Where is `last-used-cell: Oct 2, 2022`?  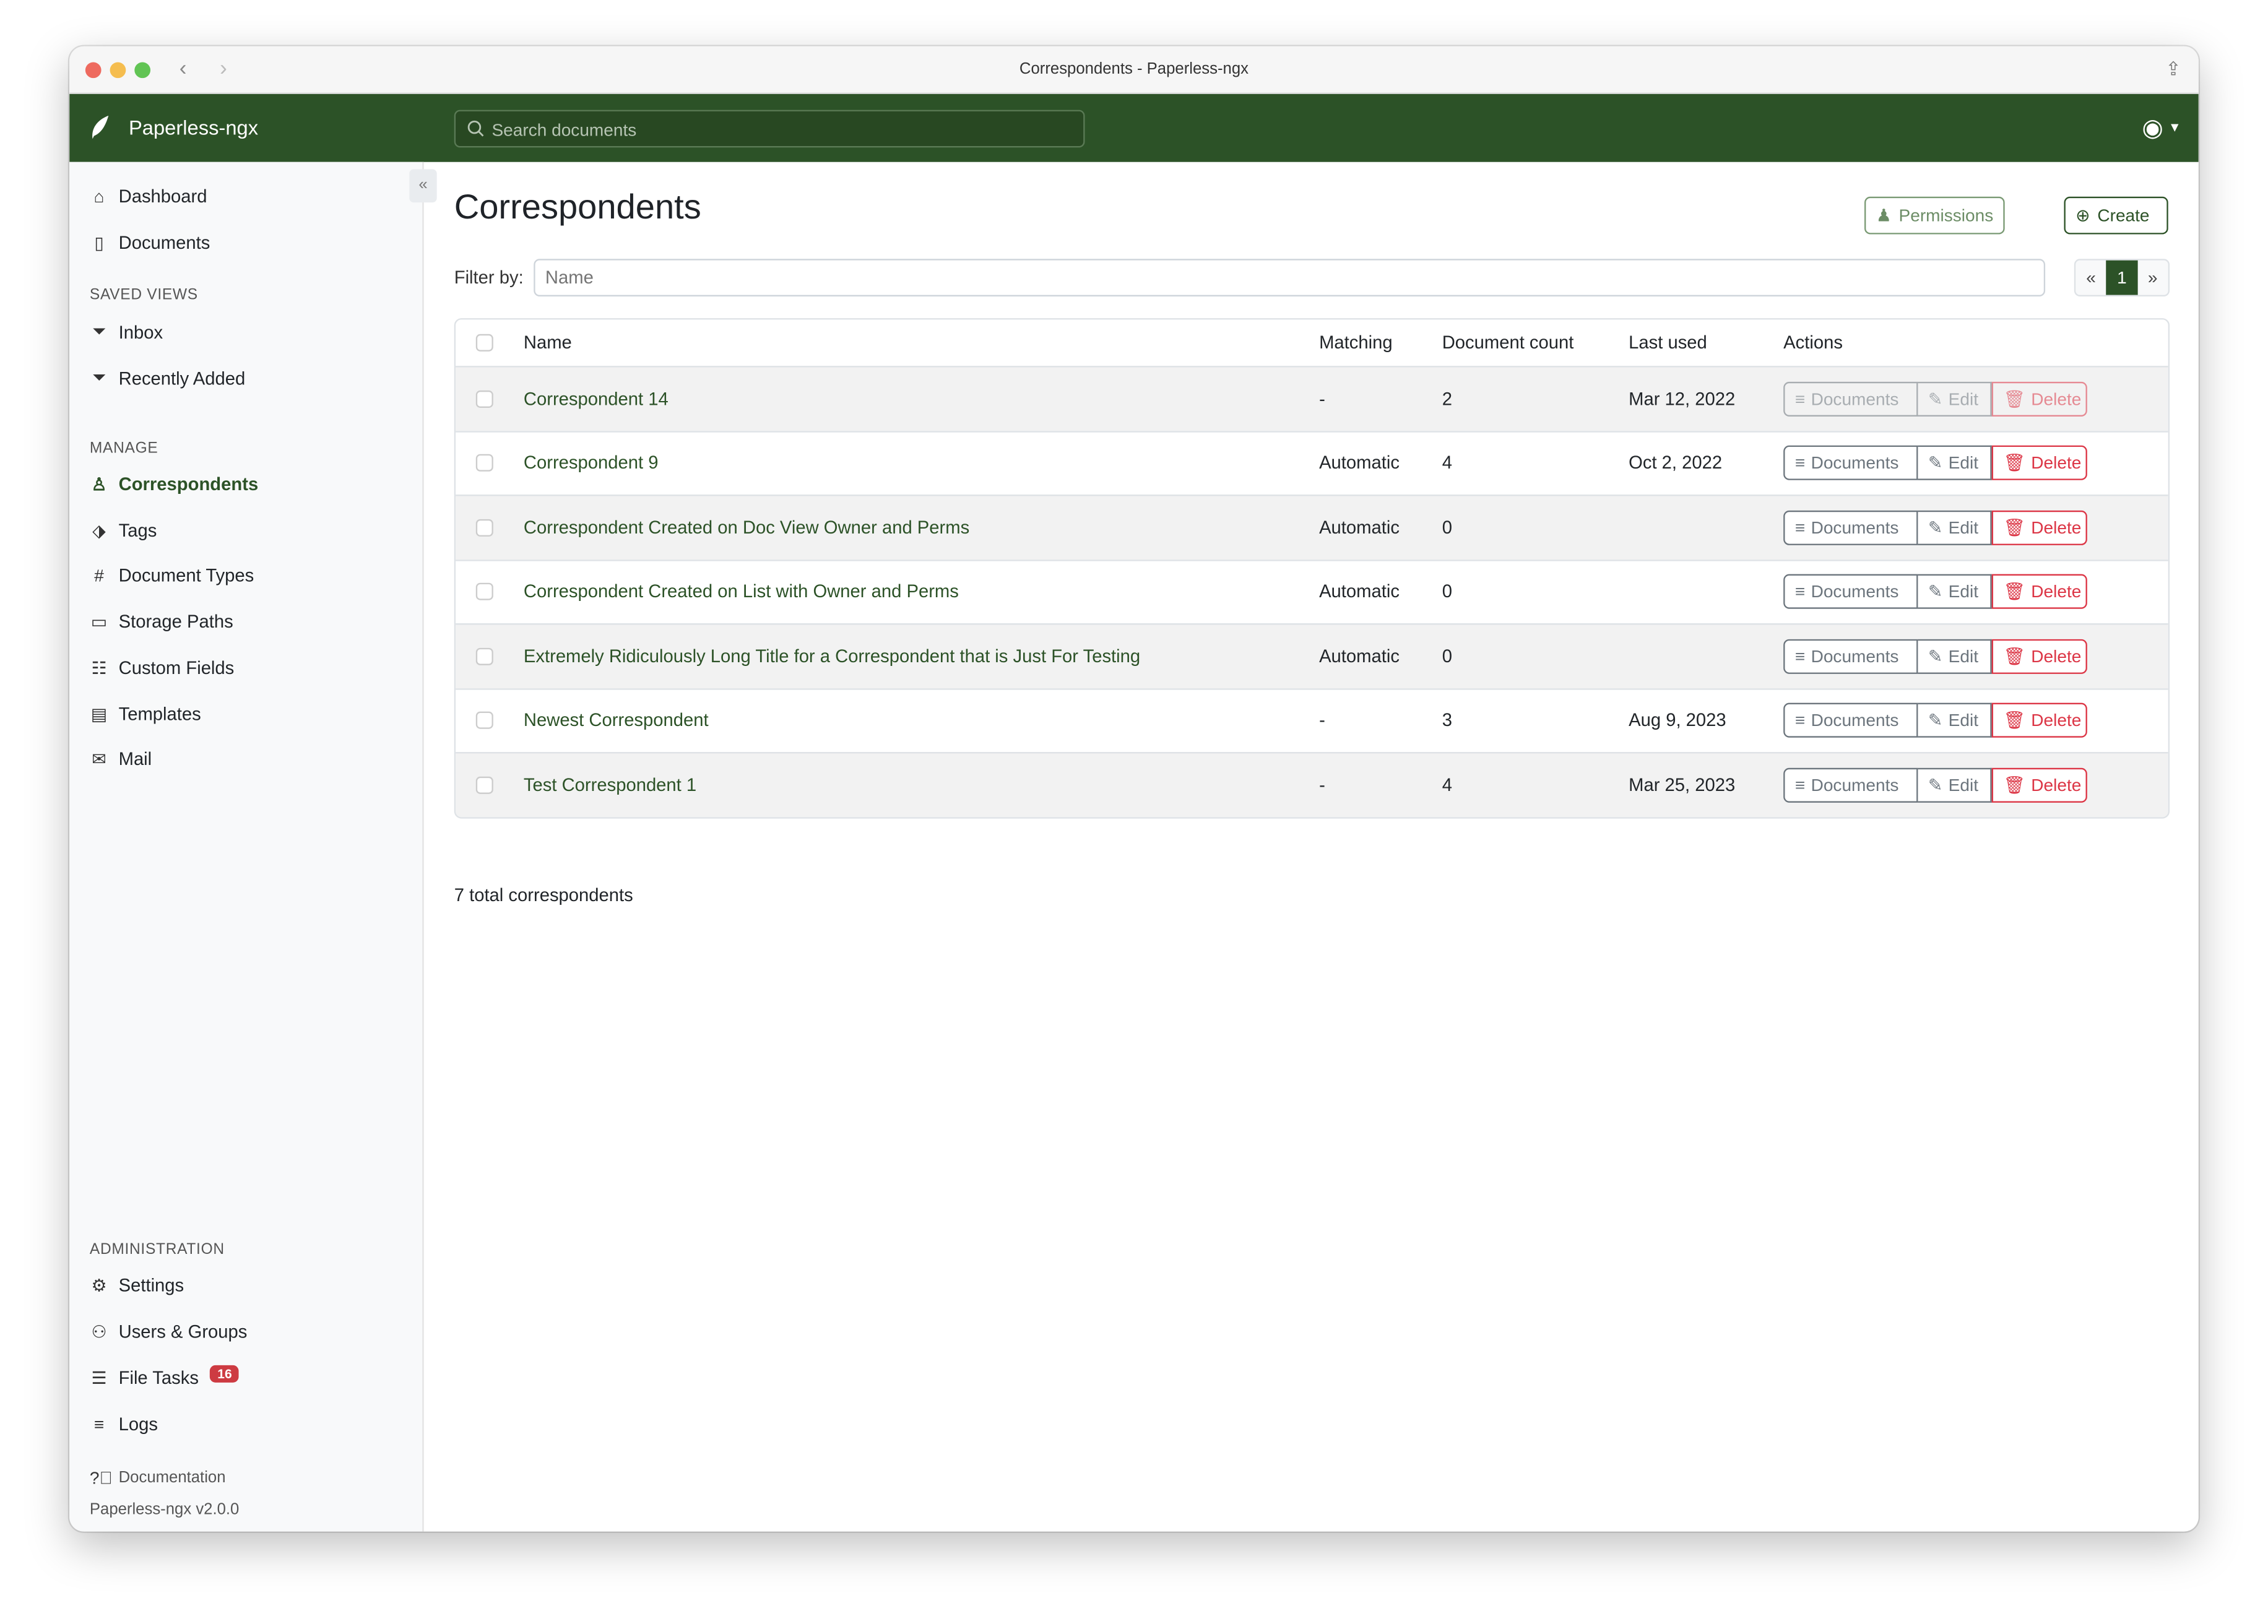
last-used-cell: Oct 2, 2022 is located at coordinates (1676, 462).